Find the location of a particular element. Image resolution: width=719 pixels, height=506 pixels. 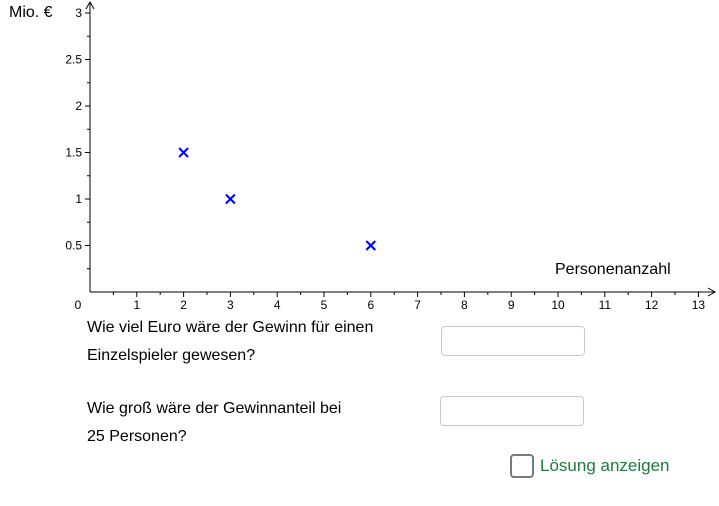

x-tick-label: 8 is located at coordinates (464, 305).